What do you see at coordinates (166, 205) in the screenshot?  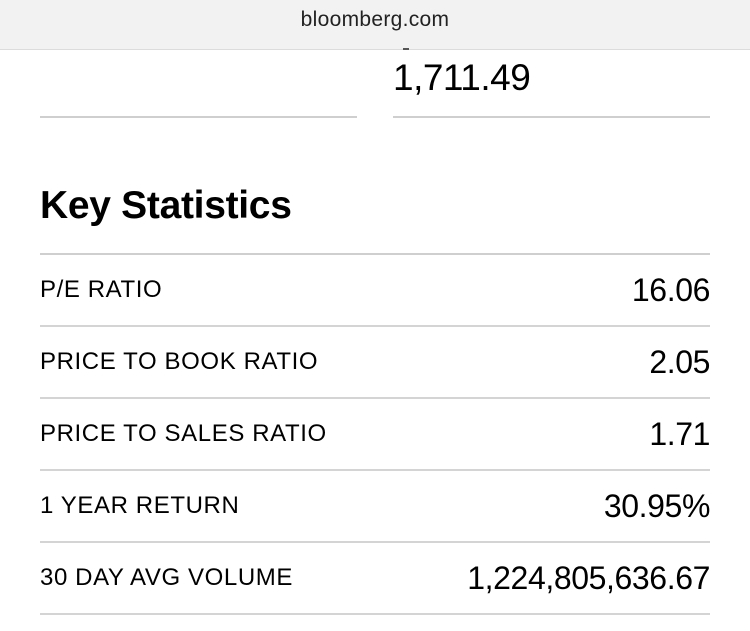 I see `section-title: Key Statistics` at bounding box center [166, 205].